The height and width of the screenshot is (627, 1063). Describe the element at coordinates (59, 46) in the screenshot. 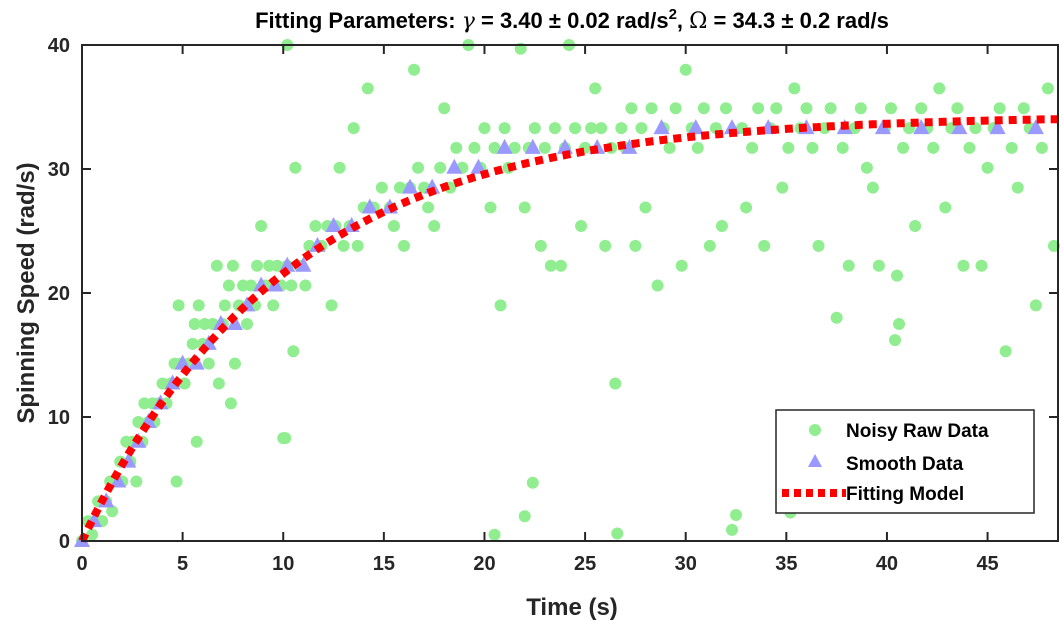

I see `y-tick-label: 40` at that location.